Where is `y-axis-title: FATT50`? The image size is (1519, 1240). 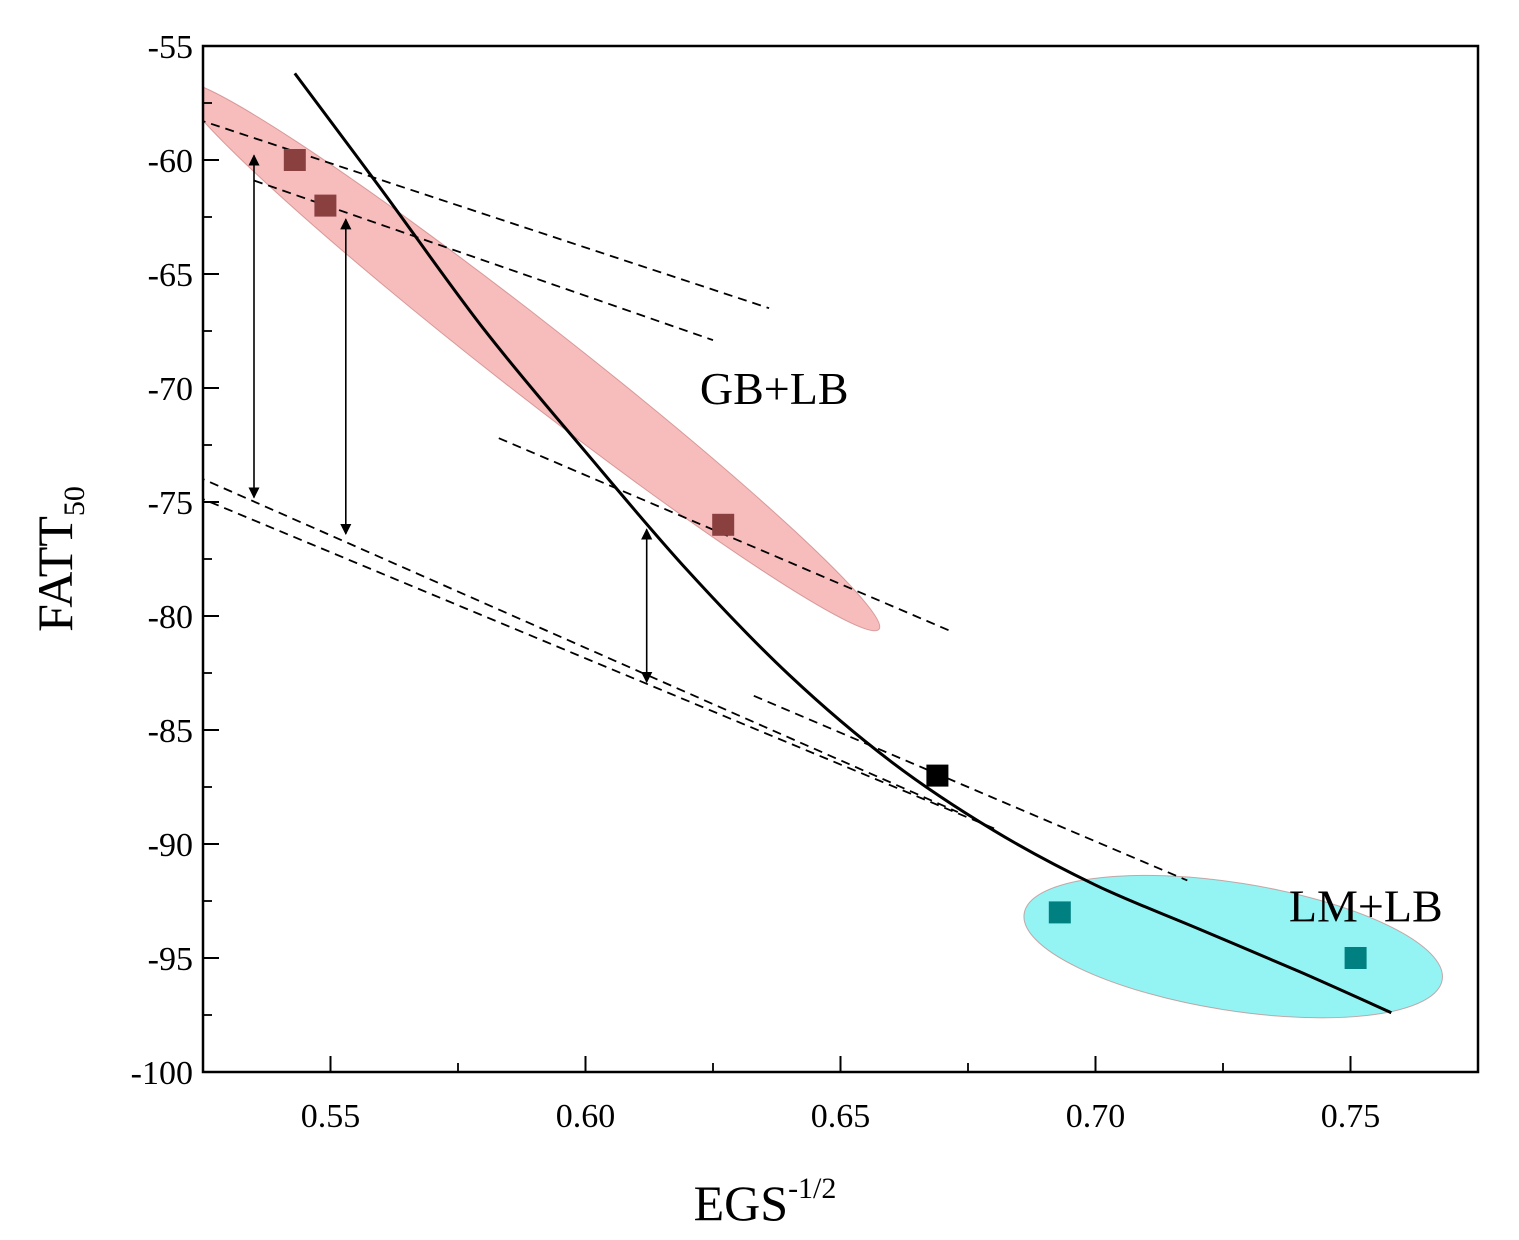 y-axis-title: FATT50 is located at coordinates (59, 559).